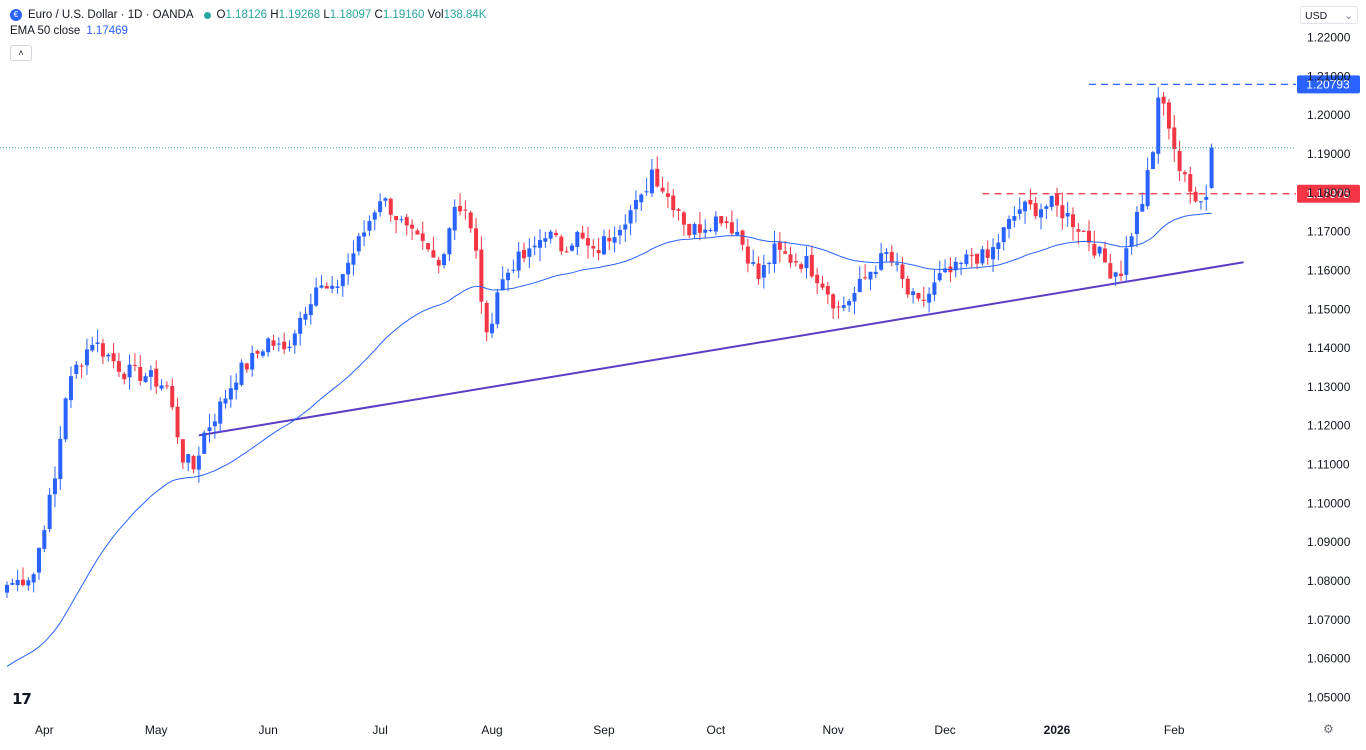  Describe the element at coordinates (944, 730) in the screenshot. I see `x-axis-tick-label: Dec` at that location.